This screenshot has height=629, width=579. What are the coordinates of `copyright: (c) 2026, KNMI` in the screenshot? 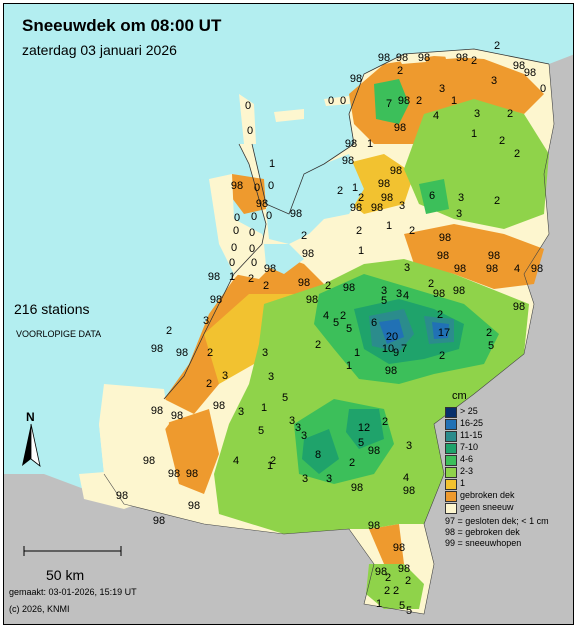 It's located at (39, 609).